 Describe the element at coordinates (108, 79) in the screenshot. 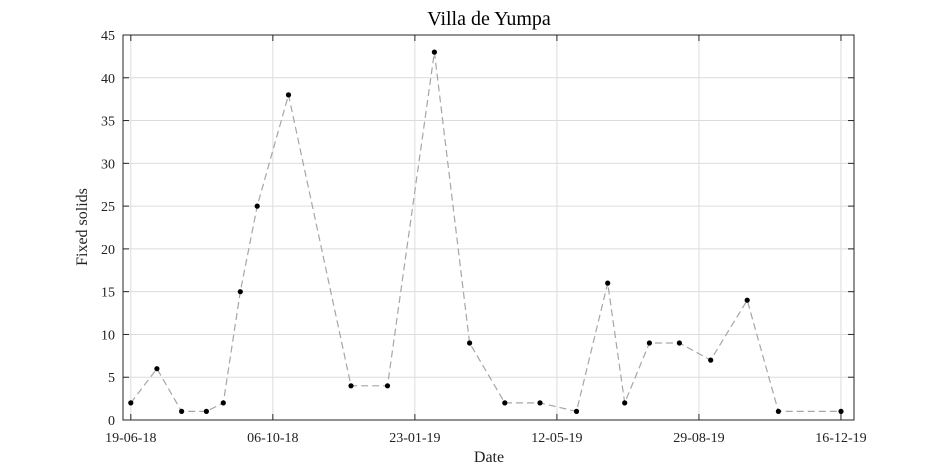

I see `y-tick-label: 40` at that location.